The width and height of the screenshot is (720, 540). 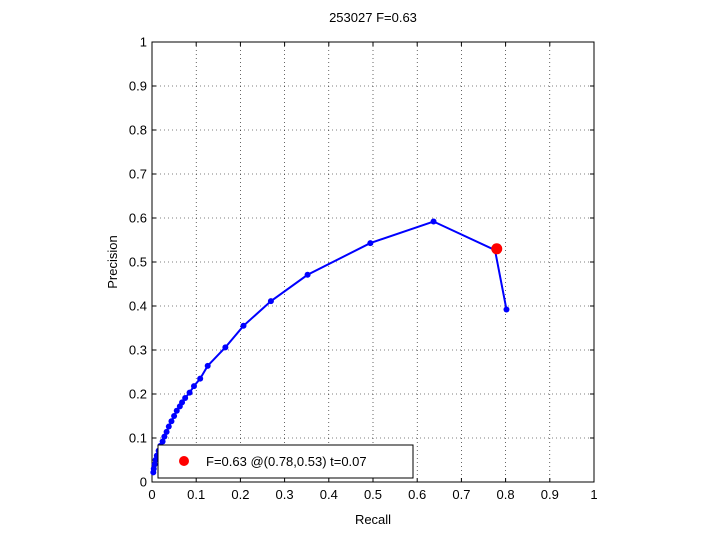 I want to click on best-point-group, so click(x=497, y=249).